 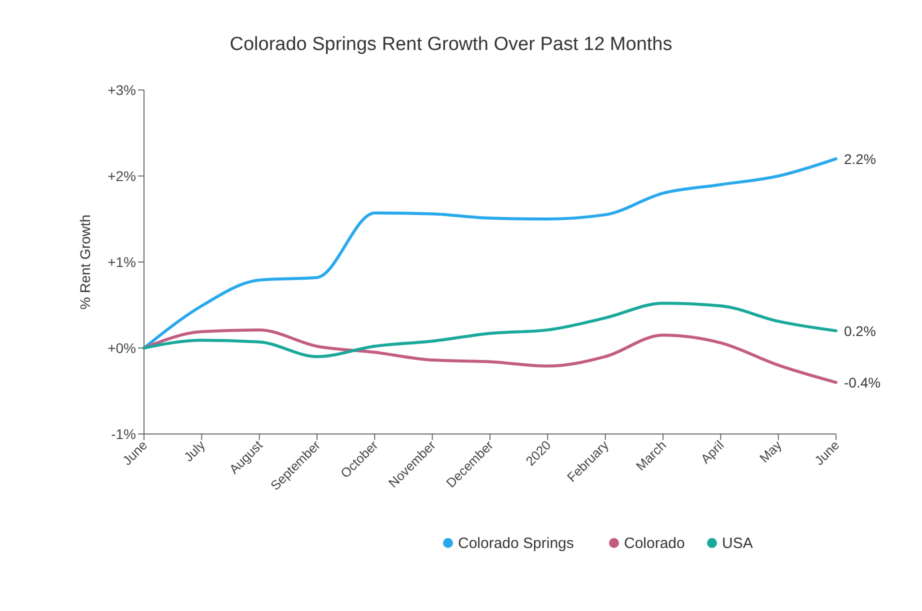 I want to click on y-tick-label: +0%, so click(x=122, y=348).